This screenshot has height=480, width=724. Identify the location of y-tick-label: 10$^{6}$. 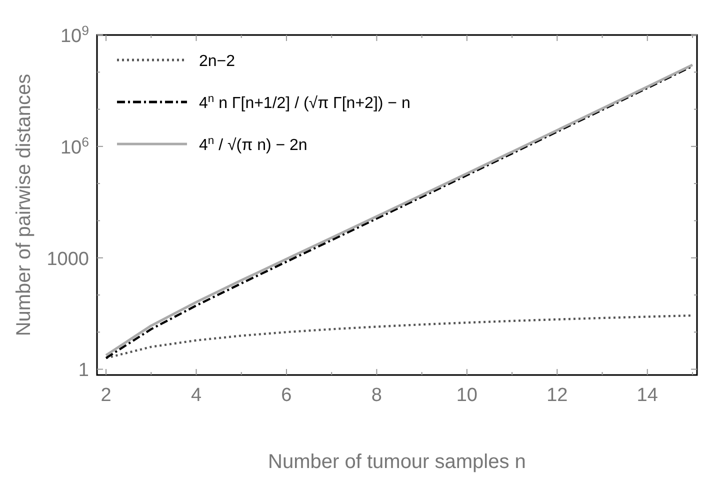
(74, 146).